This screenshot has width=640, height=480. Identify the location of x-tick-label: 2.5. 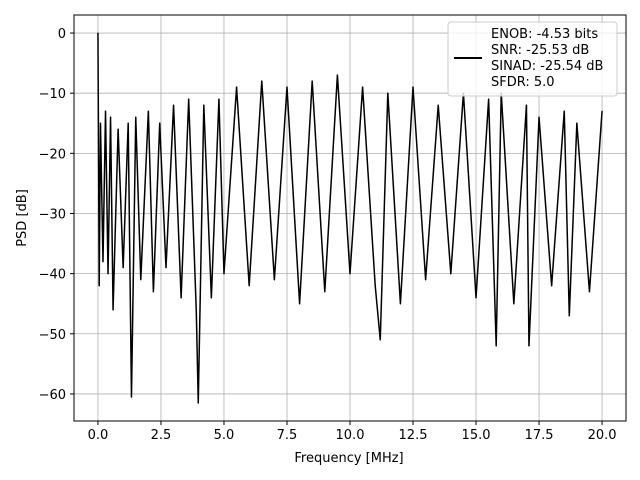
(161, 435).